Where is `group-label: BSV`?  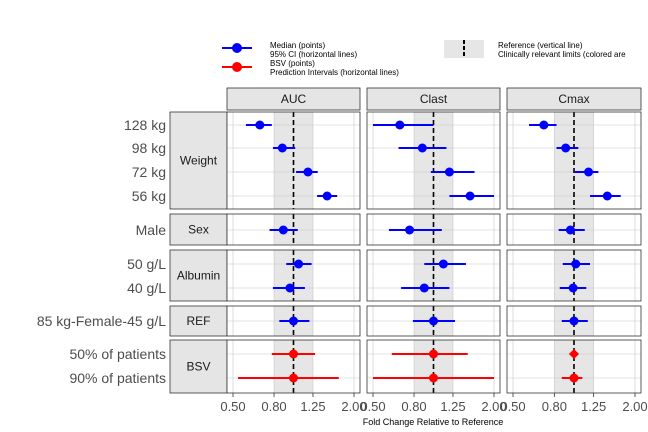 group-label: BSV is located at coordinates (198, 367).